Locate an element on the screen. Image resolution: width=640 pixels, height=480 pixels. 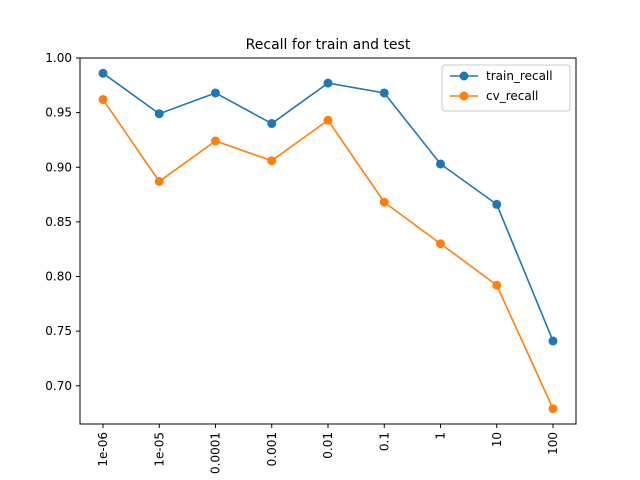
x-tick-label: 0.001 is located at coordinates (272, 449).